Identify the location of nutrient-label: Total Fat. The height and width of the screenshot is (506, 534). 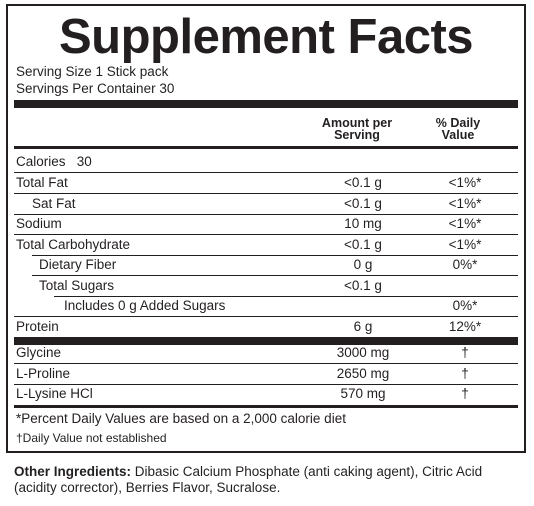
(42, 182).